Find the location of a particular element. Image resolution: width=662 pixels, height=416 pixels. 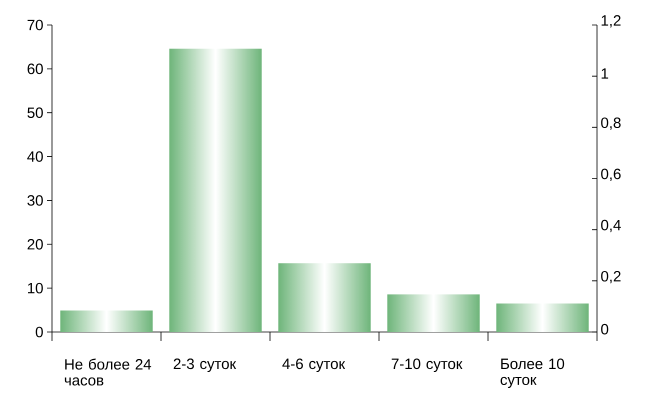

x-tick-label: Не более 24 часов is located at coordinates (108, 372).